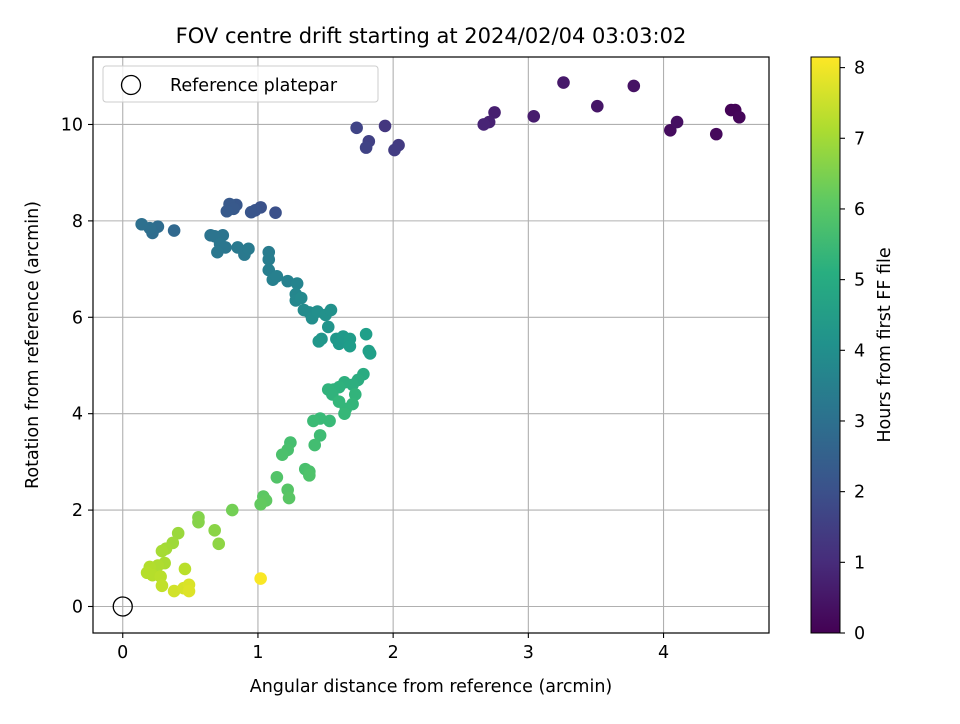 The image size is (960, 724). What do you see at coordinates (431, 687) in the screenshot?
I see `x-axis-label: Angular distance from reference (arcmin)` at bounding box center [431, 687].